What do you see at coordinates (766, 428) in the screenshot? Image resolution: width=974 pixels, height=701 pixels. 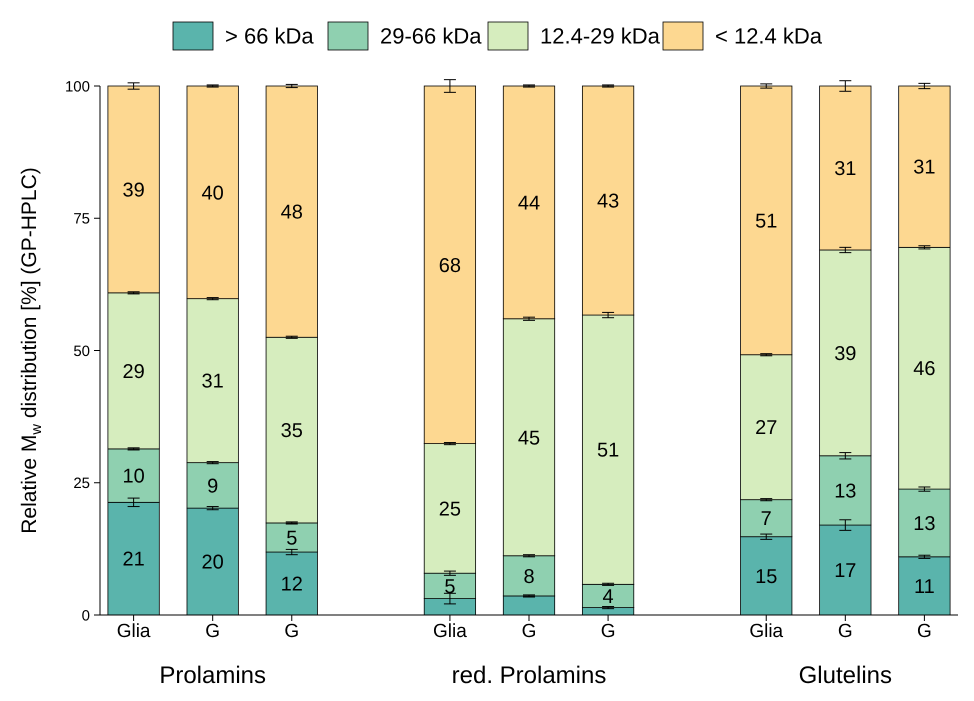 I see `data-label: 27` at bounding box center [766, 428].